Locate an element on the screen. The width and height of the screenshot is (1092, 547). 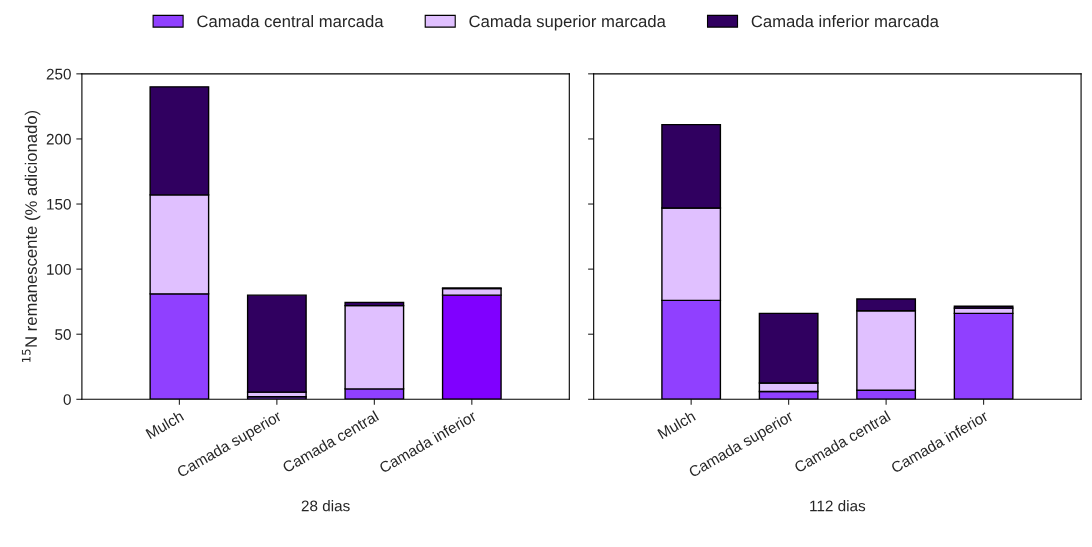
y-tick-label: 150 is located at coordinates (59, 204).